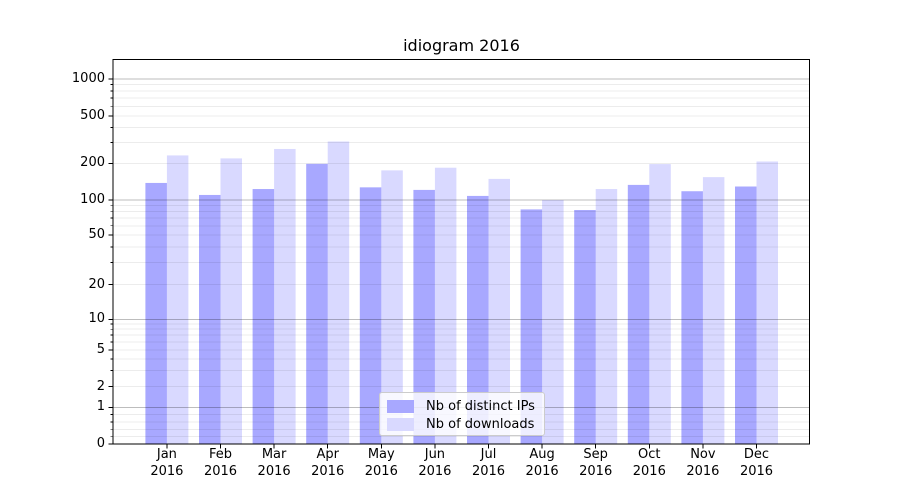 The width and height of the screenshot is (900, 500). What do you see at coordinates (370, 315) in the screenshot?
I see `bar-distinct-ips-may` at bounding box center [370, 315].